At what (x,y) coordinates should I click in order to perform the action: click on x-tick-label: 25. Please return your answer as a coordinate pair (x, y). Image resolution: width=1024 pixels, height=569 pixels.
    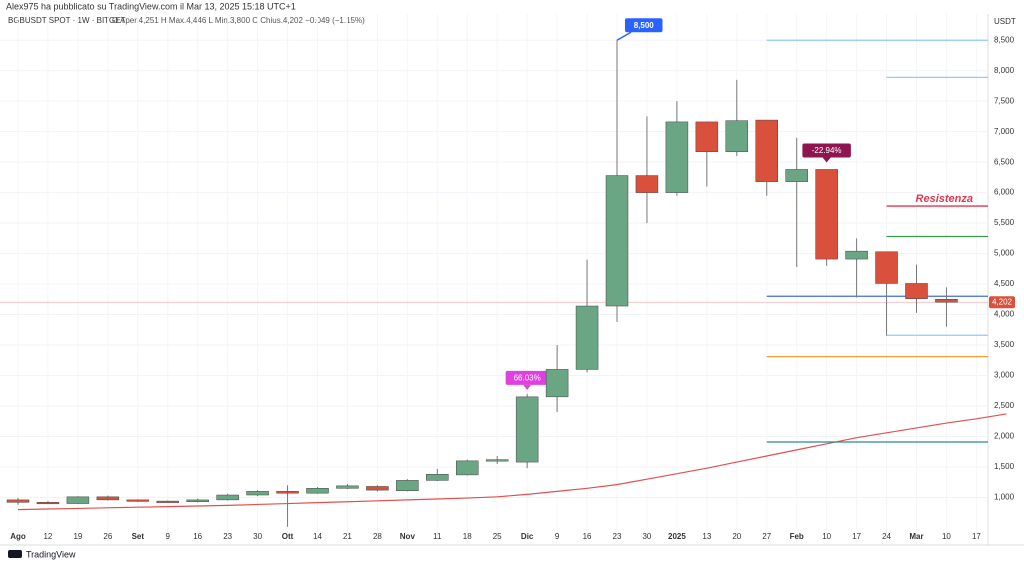
    Looking at the image, I should click on (497, 536).